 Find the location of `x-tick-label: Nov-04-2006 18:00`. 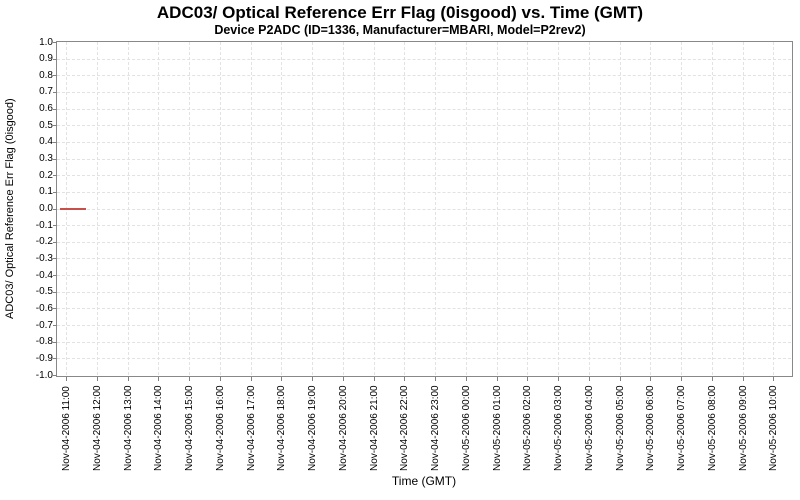

x-tick-label: Nov-04-2006 18:00 is located at coordinates (282, 428).